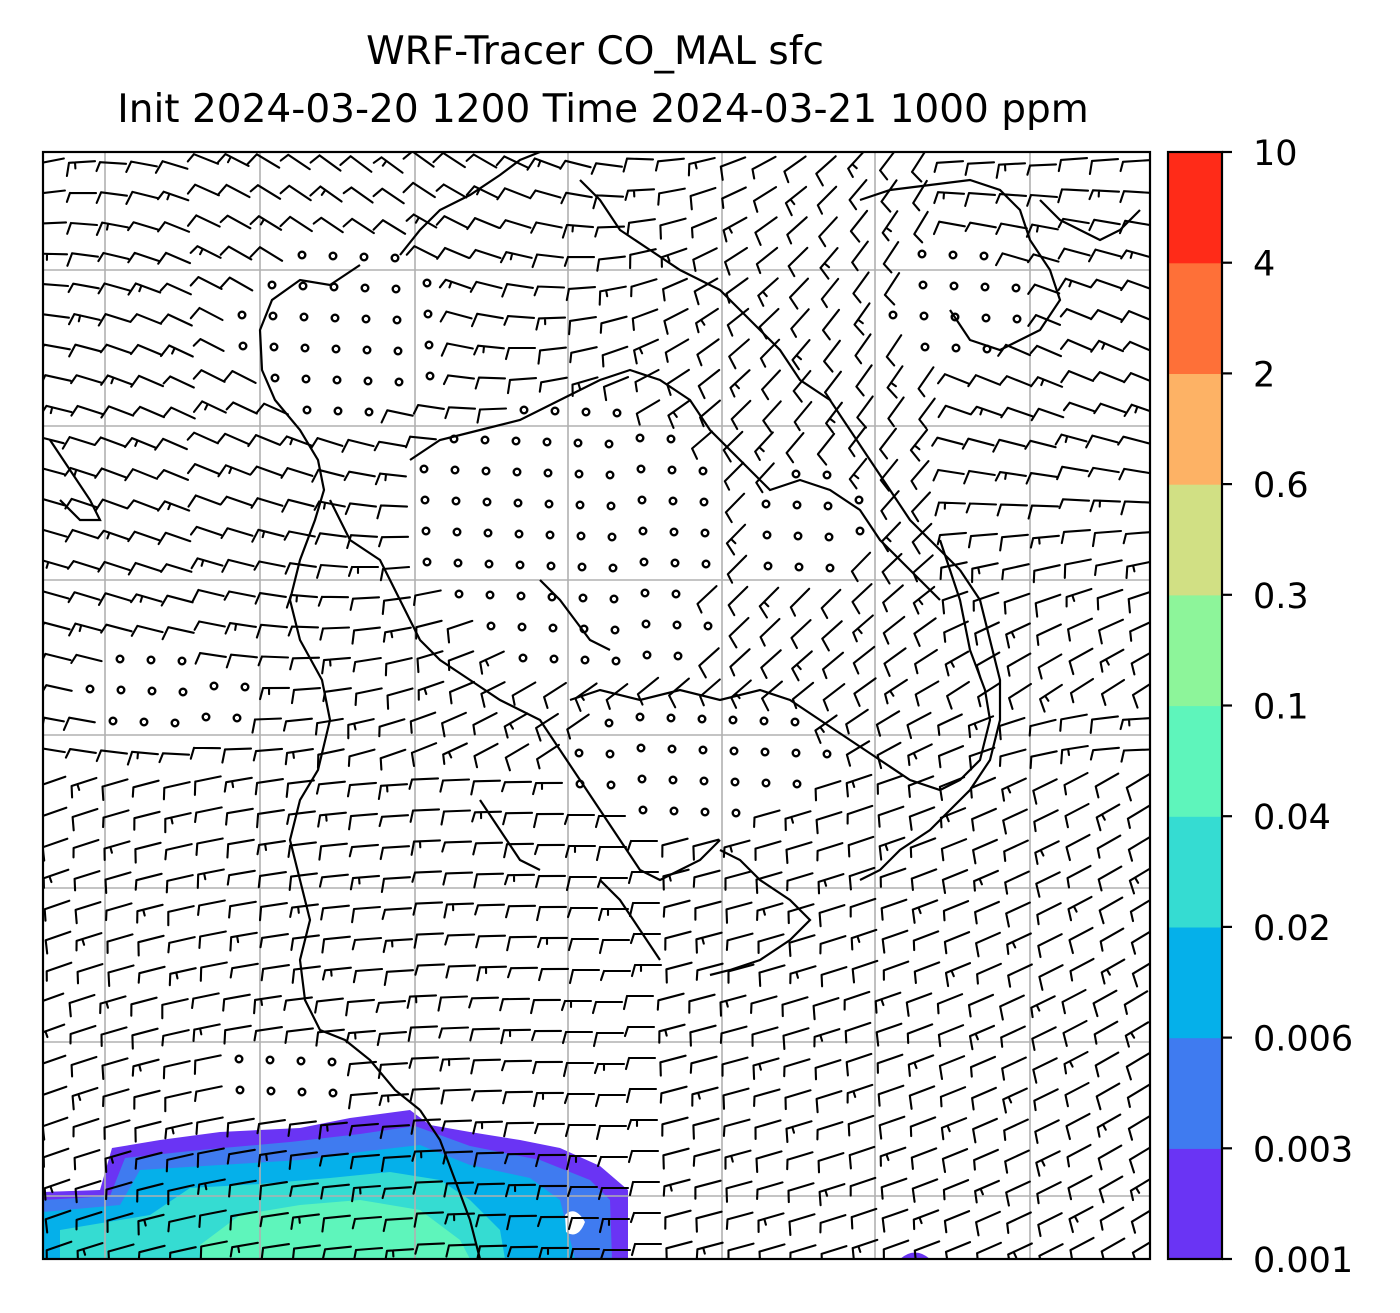 The image size is (1400, 1313). Describe the element at coordinates (1303, 1150) in the screenshot. I see `colorbar-tick-label: 0.003` at that location.